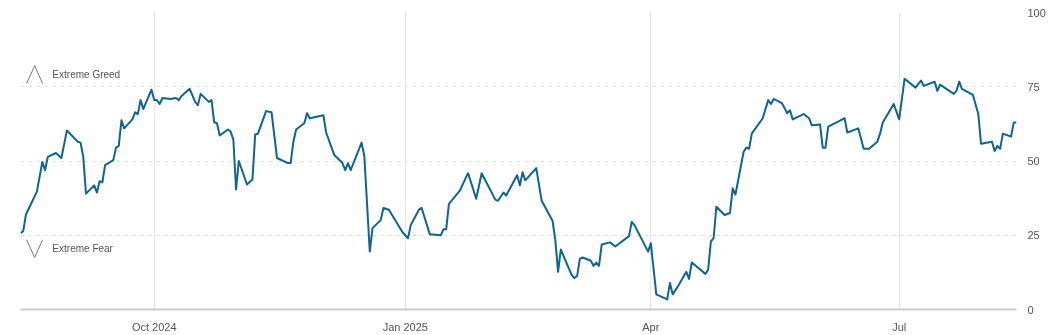 This screenshot has width=1052, height=335. I want to click on x-tick-label: Jul, so click(899, 326).